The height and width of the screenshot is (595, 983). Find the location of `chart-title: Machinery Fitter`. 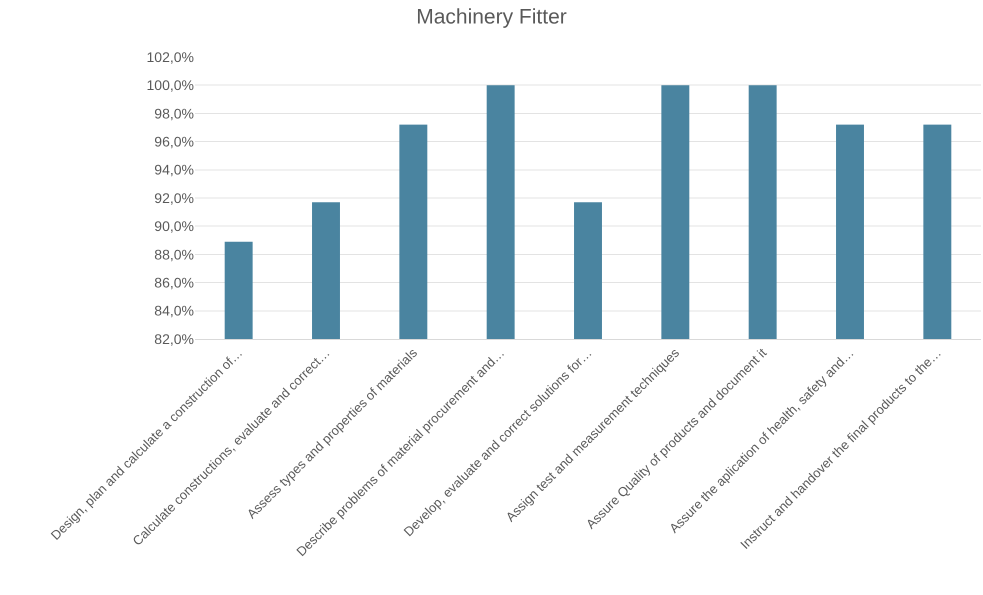

chart-title: Machinery Fitter is located at coordinates (491, 17).